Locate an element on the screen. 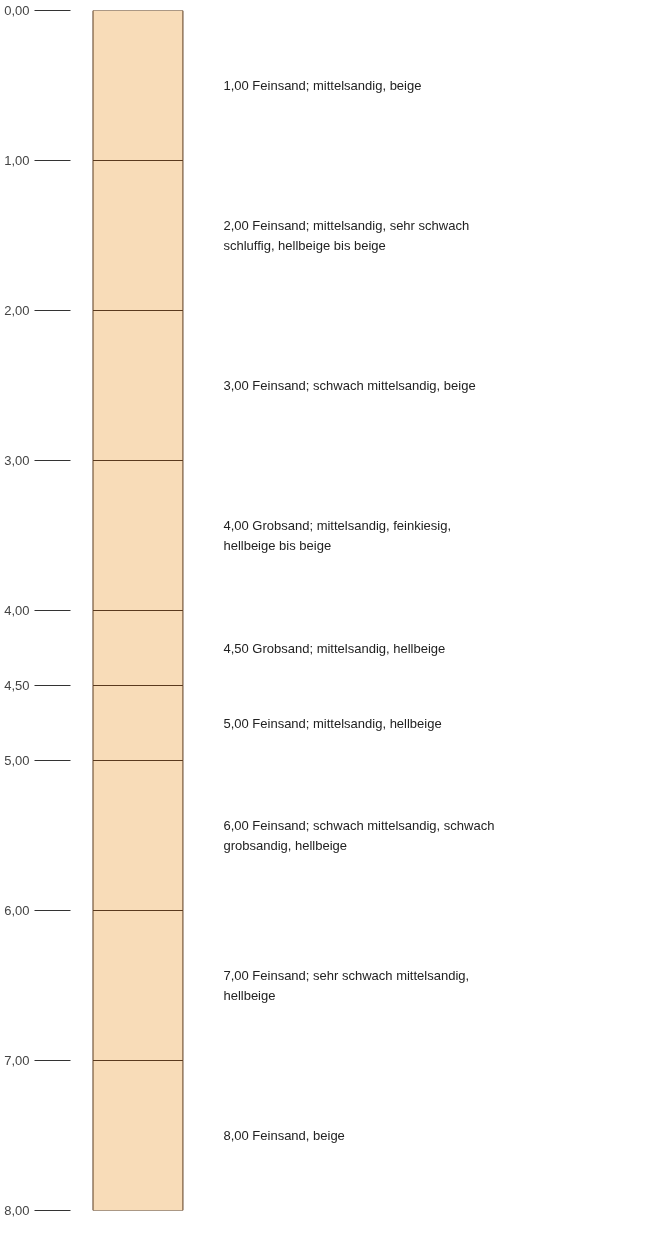 The image size is (661, 1235). y-tick-label: 8,00 is located at coordinates (17, 1210).